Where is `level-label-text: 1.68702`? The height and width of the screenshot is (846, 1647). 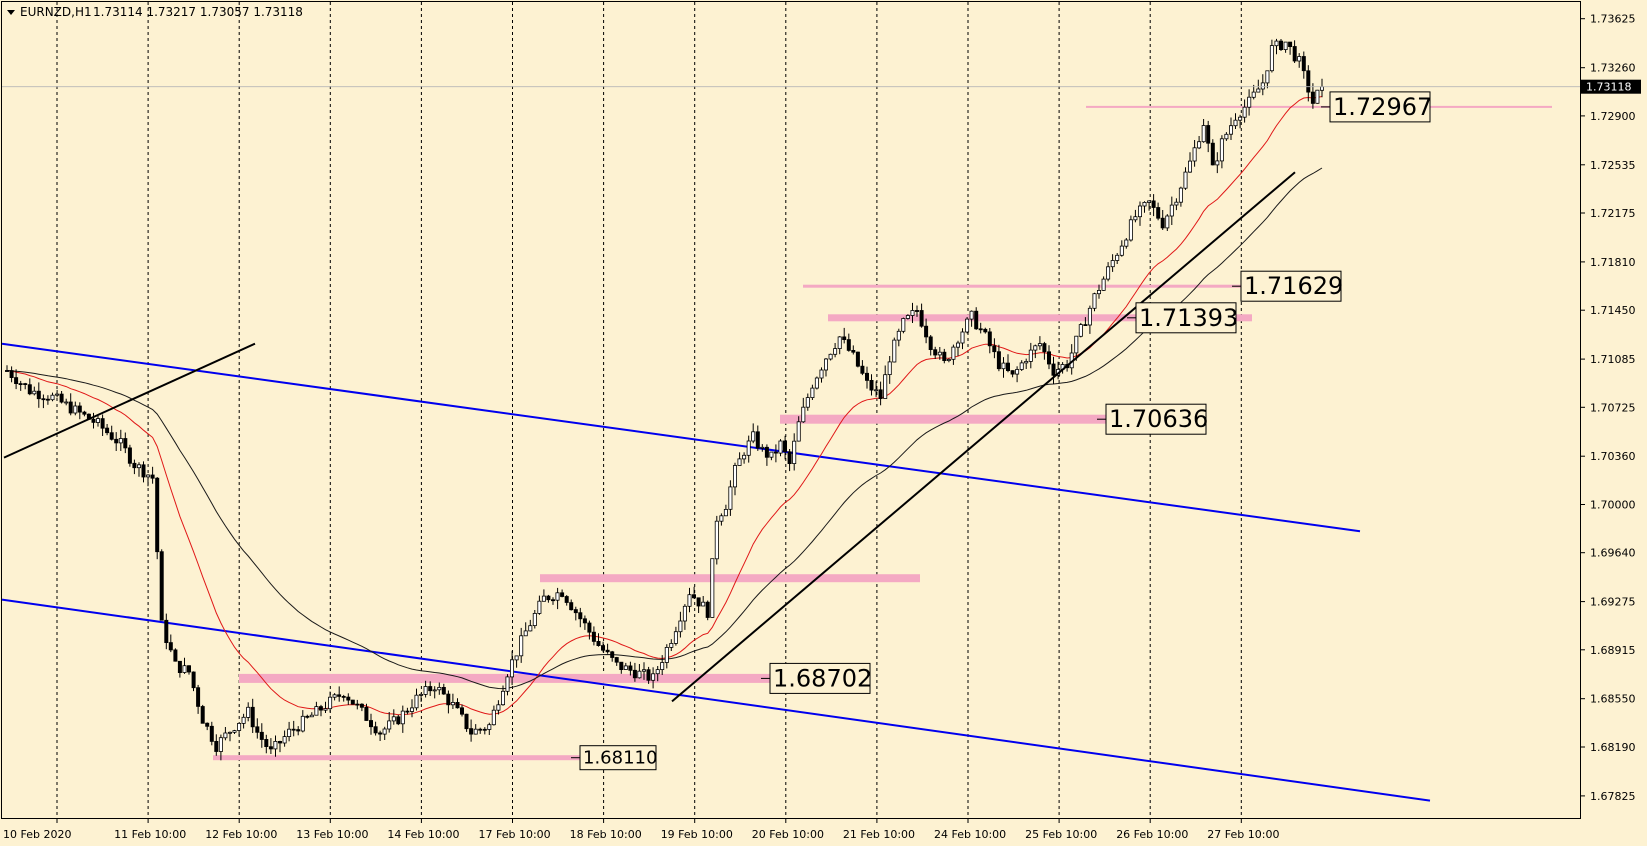
level-label-text: 1.68702 is located at coordinates (822, 678).